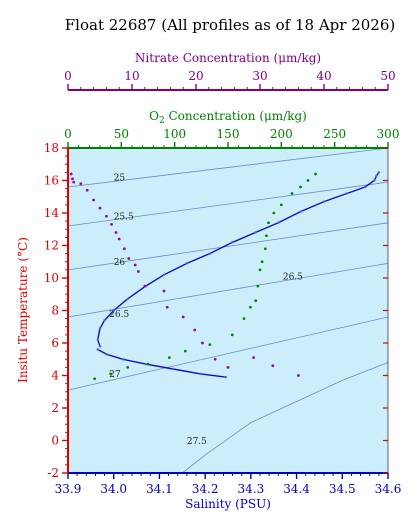  I want to click on salinity-tick-label: 34.2, so click(205, 489).